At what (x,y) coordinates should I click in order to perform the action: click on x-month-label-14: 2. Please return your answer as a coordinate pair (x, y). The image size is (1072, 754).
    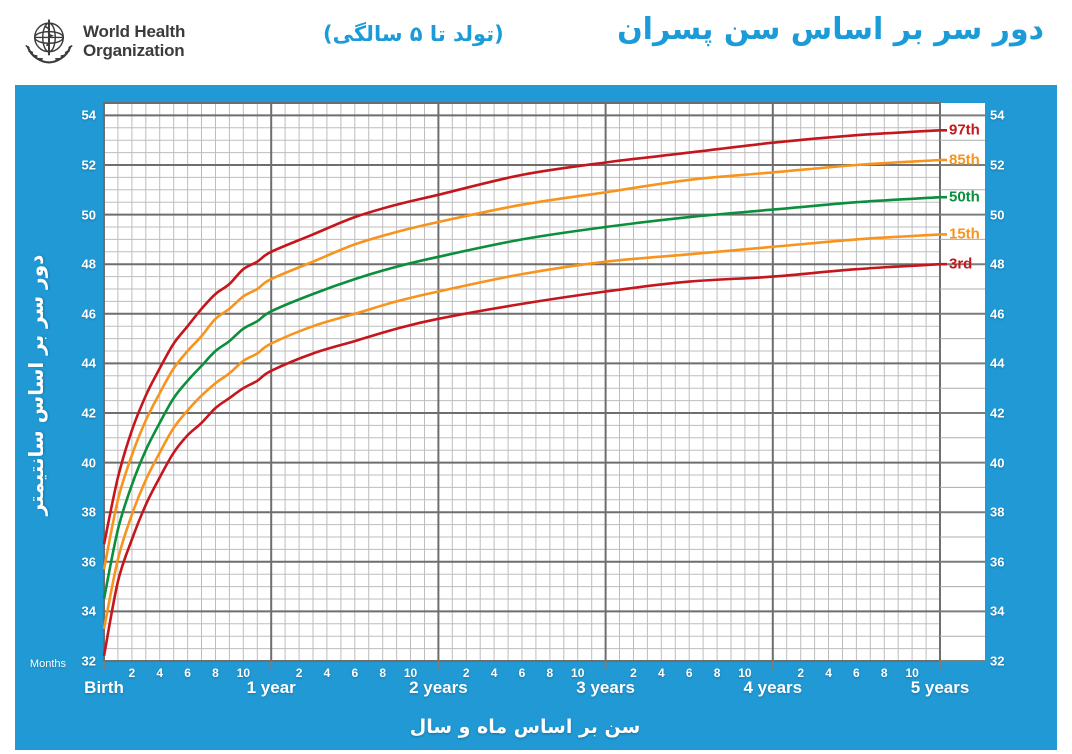
    Looking at the image, I should click on (299, 673).